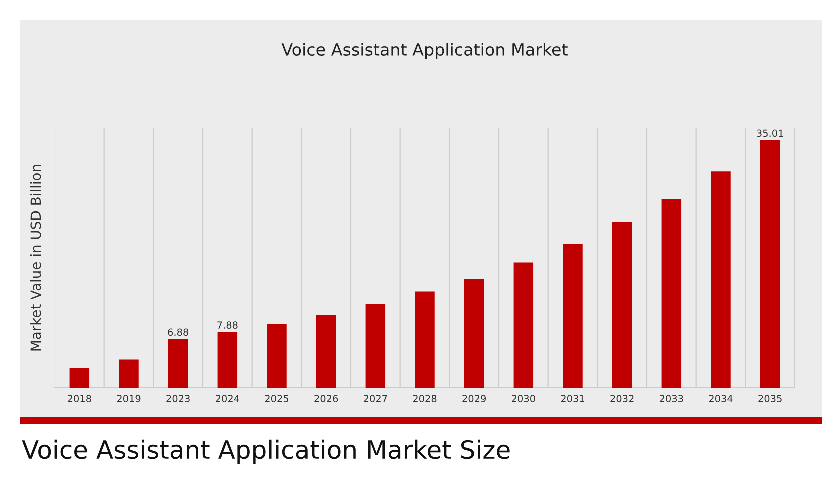 Image resolution: width=827 pixels, height=503 pixels. I want to click on x-tick-label: 2025, so click(277, 398).